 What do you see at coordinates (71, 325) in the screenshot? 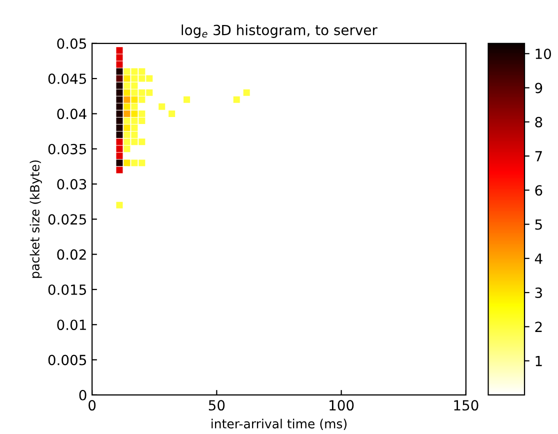
I see `y-tick-label: 0.01` at bounding box center [71, 325].